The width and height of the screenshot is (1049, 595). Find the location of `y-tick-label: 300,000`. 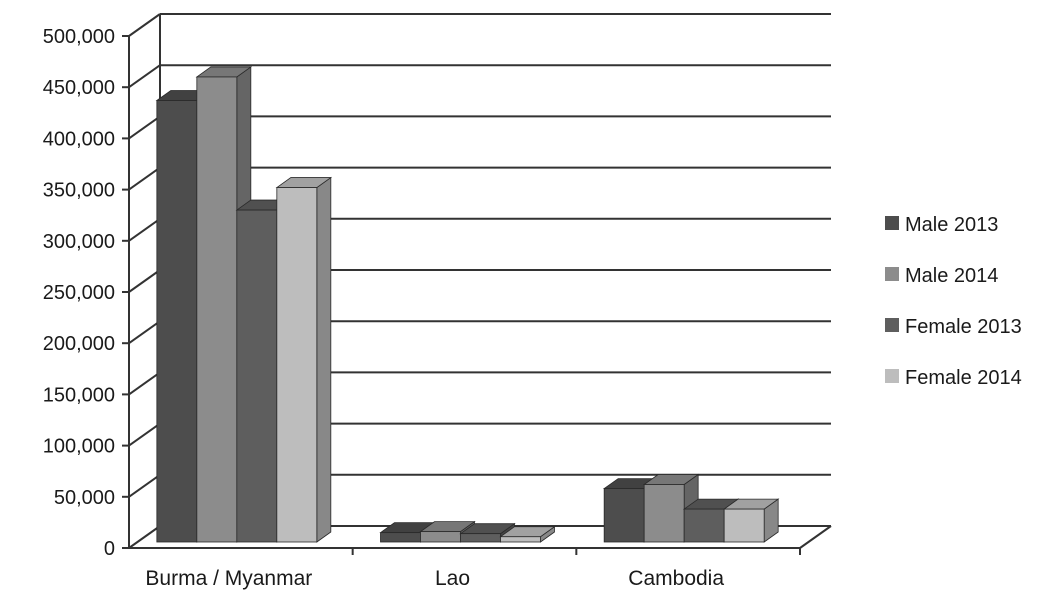

y-tick-label: 300,000 is located at coordinates (79, 242).